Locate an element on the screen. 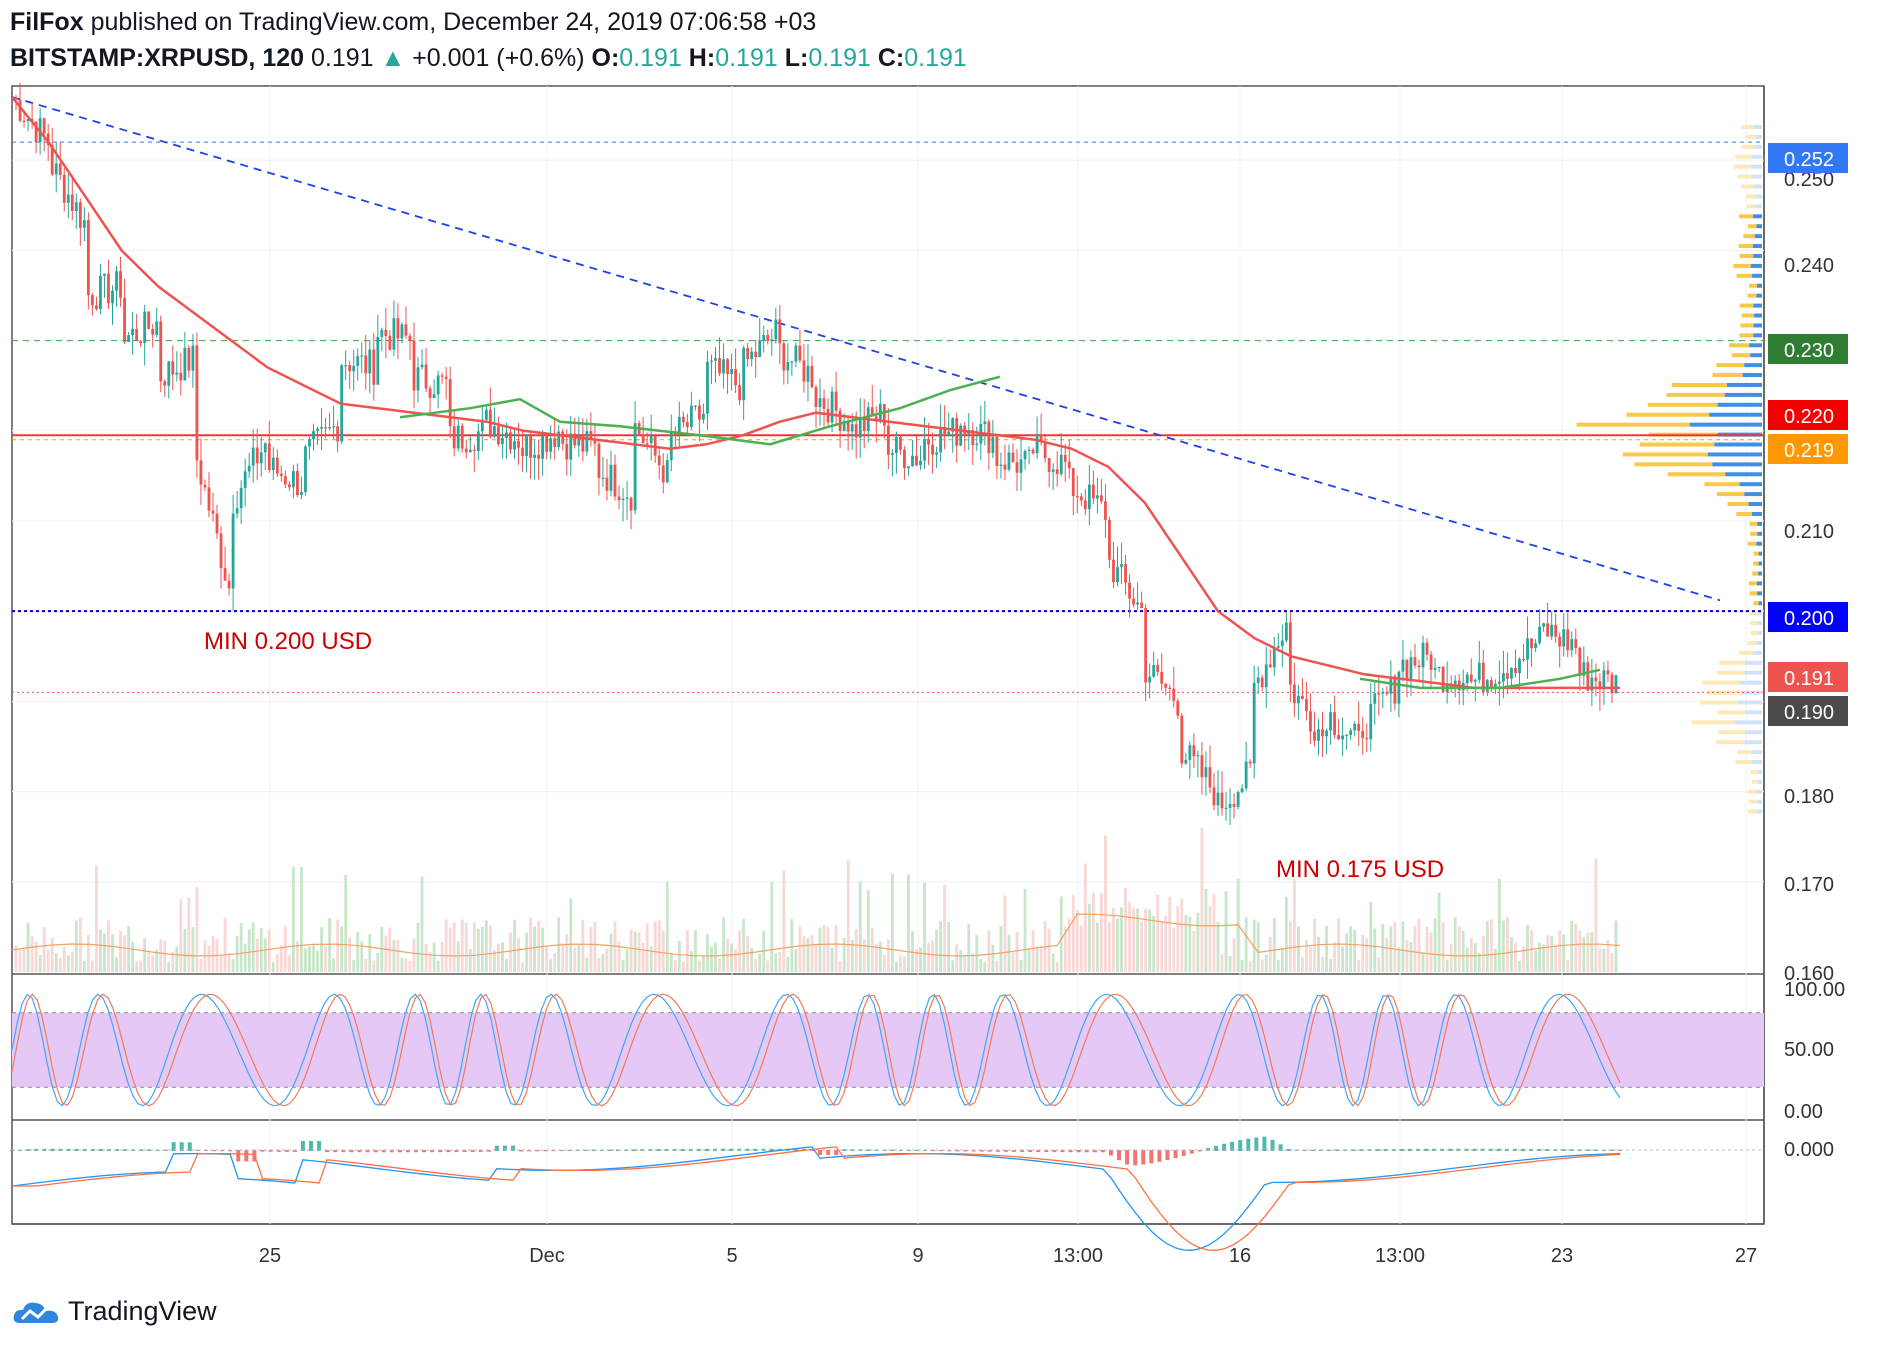 The image size is (1878, 1350). y-tick: 0.250 is located at coordinates (1809, 180).